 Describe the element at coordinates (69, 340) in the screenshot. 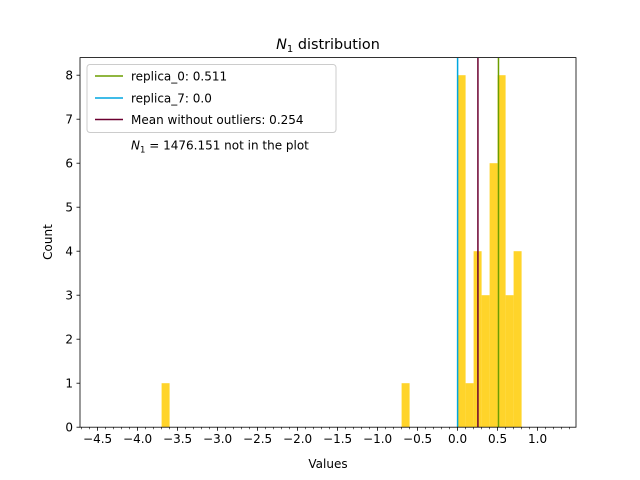

I see `y-tick-label: 2` at that location.